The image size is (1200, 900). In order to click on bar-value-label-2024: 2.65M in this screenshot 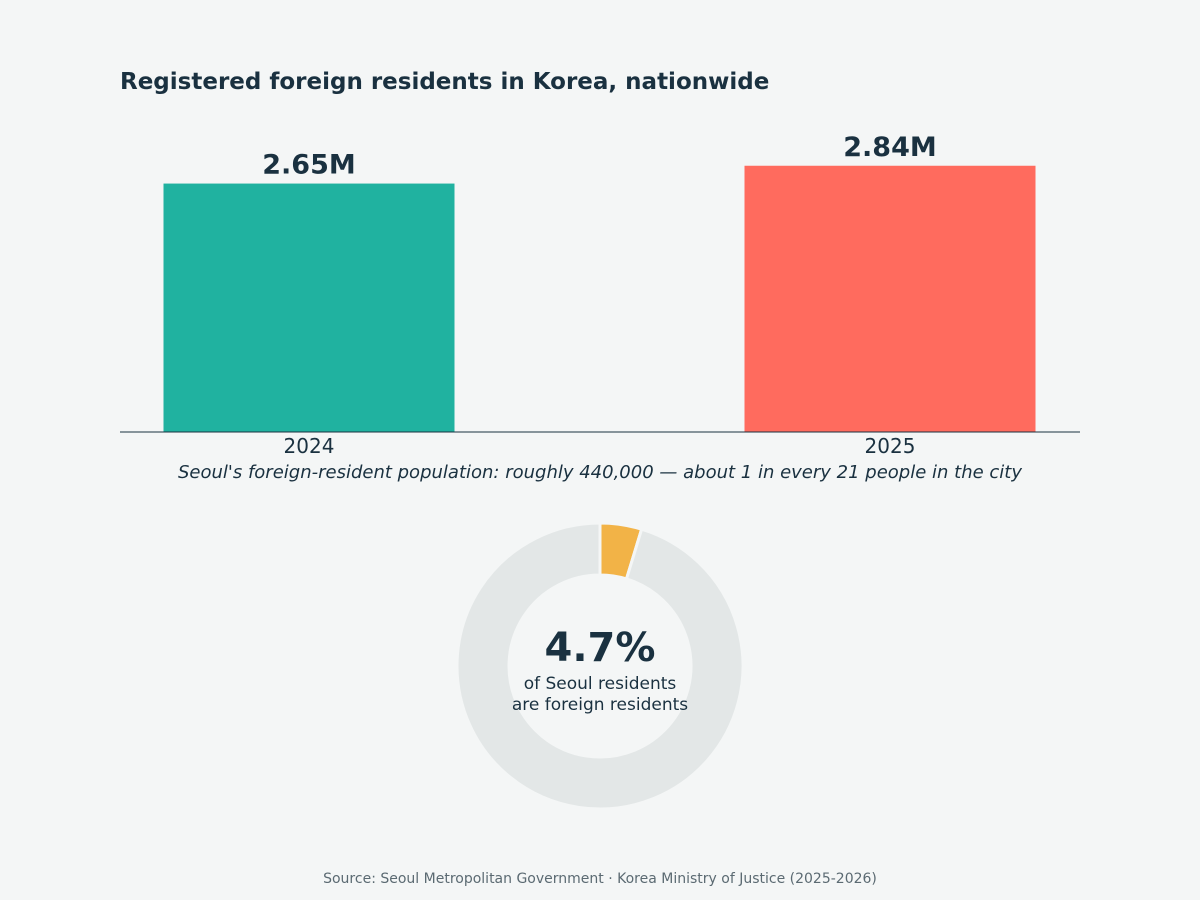, I will do `click(309, 165)`.